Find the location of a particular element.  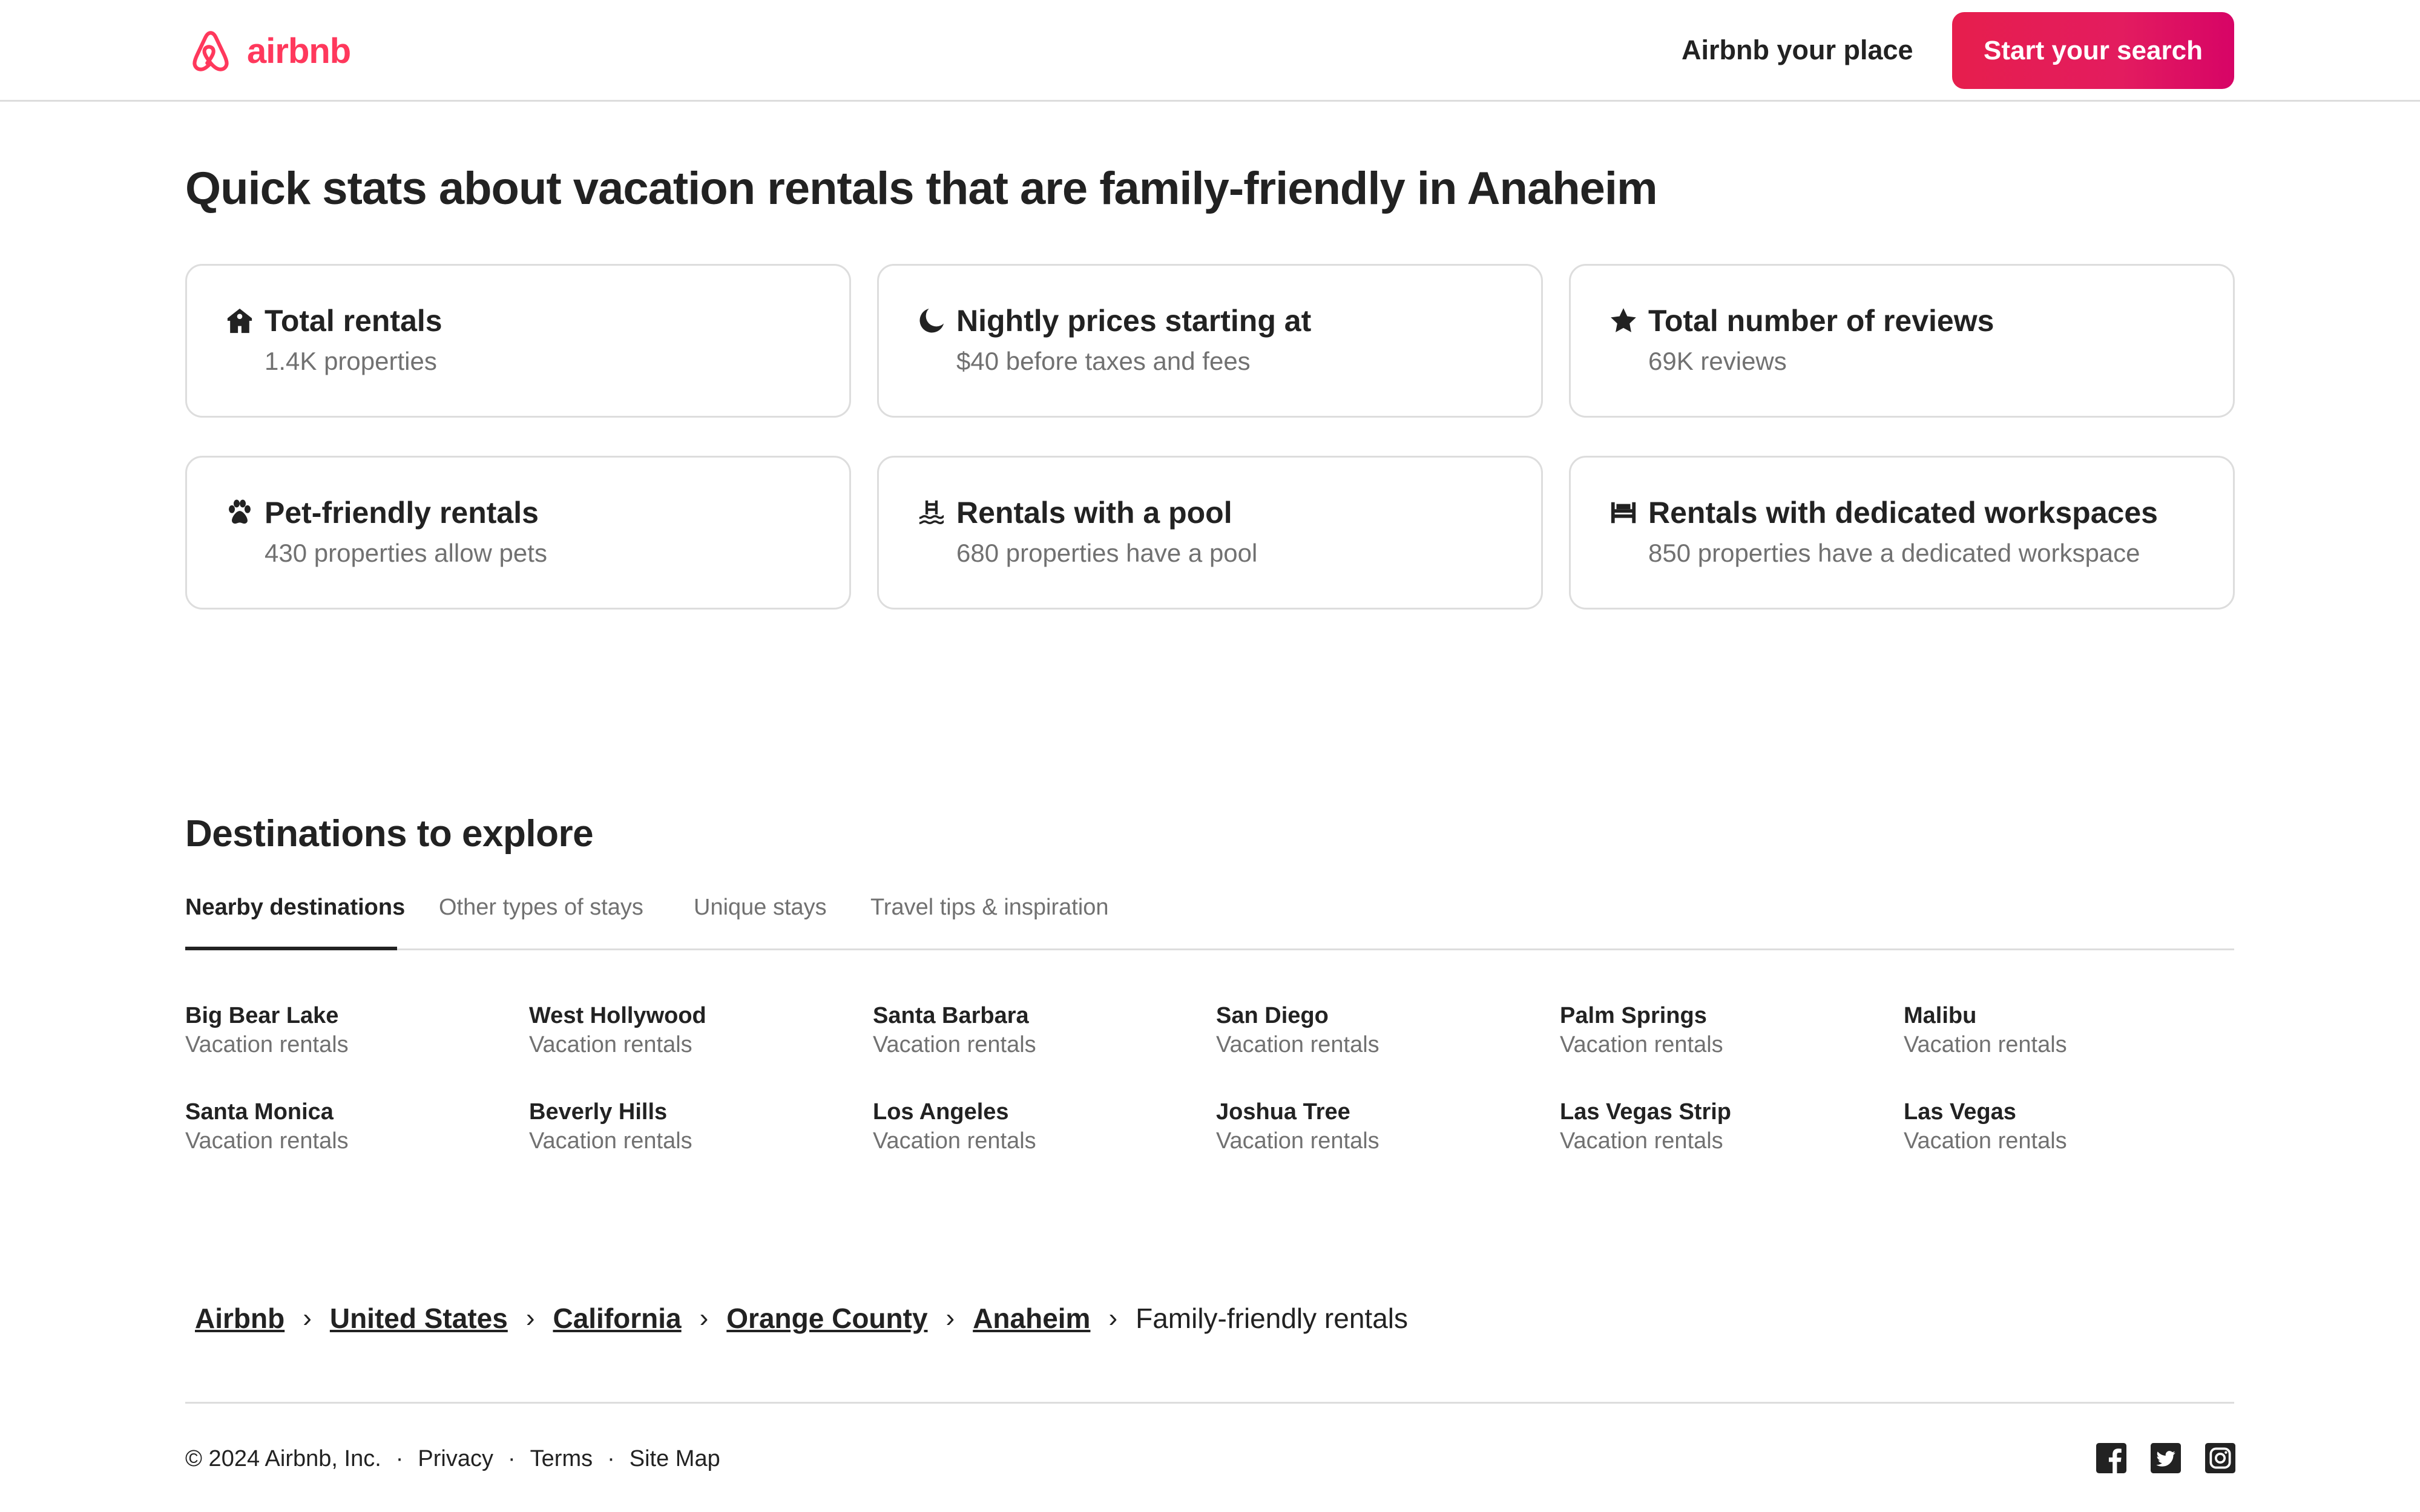

breadcrumb-link-orange-county: Orange County is located at coordinates (827, 1318).